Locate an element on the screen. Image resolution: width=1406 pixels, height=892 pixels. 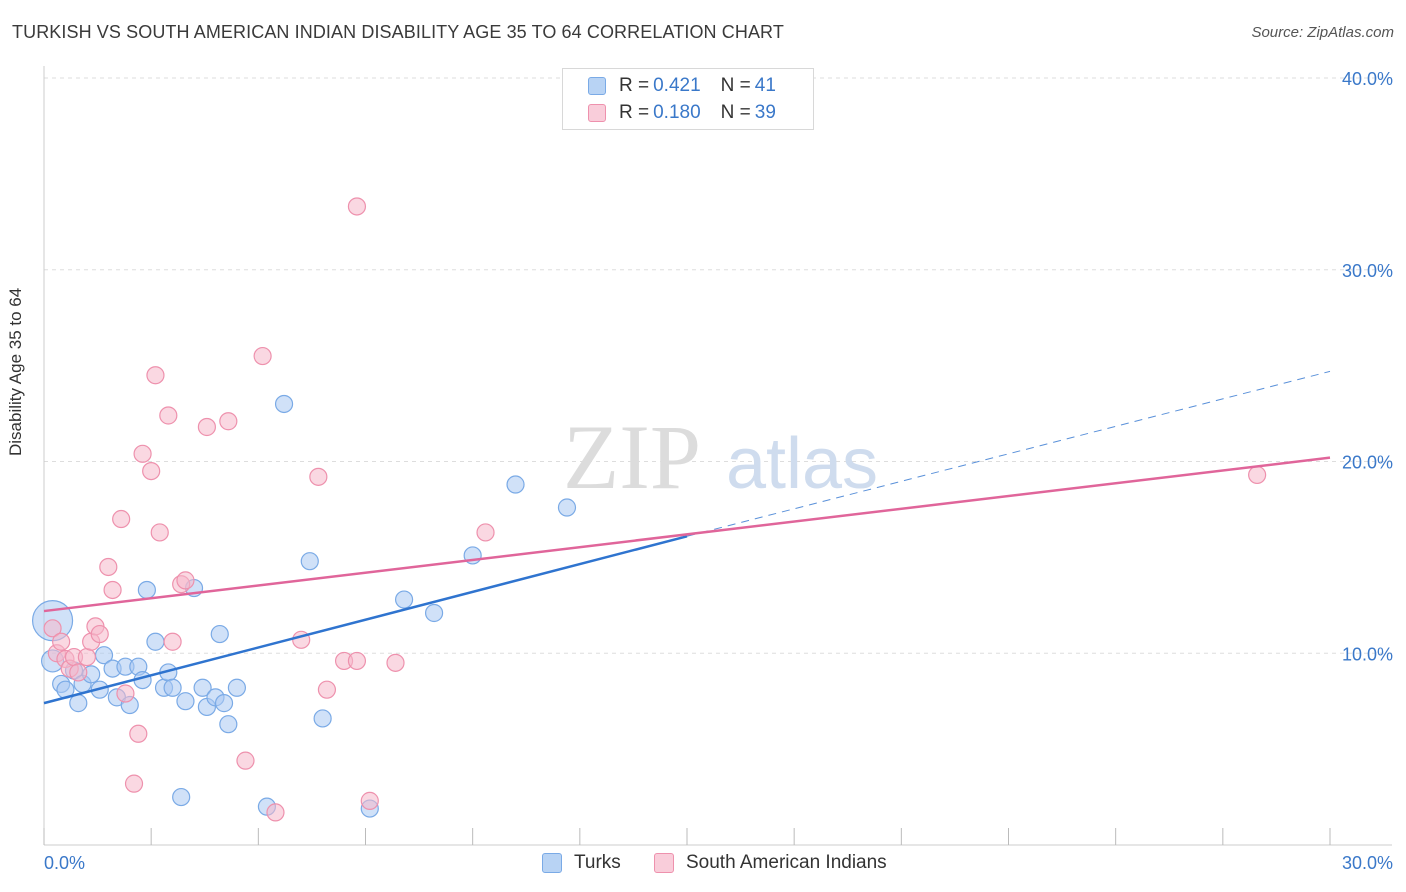
legend-item-turks: Turks is located at coordinates (581, 863).